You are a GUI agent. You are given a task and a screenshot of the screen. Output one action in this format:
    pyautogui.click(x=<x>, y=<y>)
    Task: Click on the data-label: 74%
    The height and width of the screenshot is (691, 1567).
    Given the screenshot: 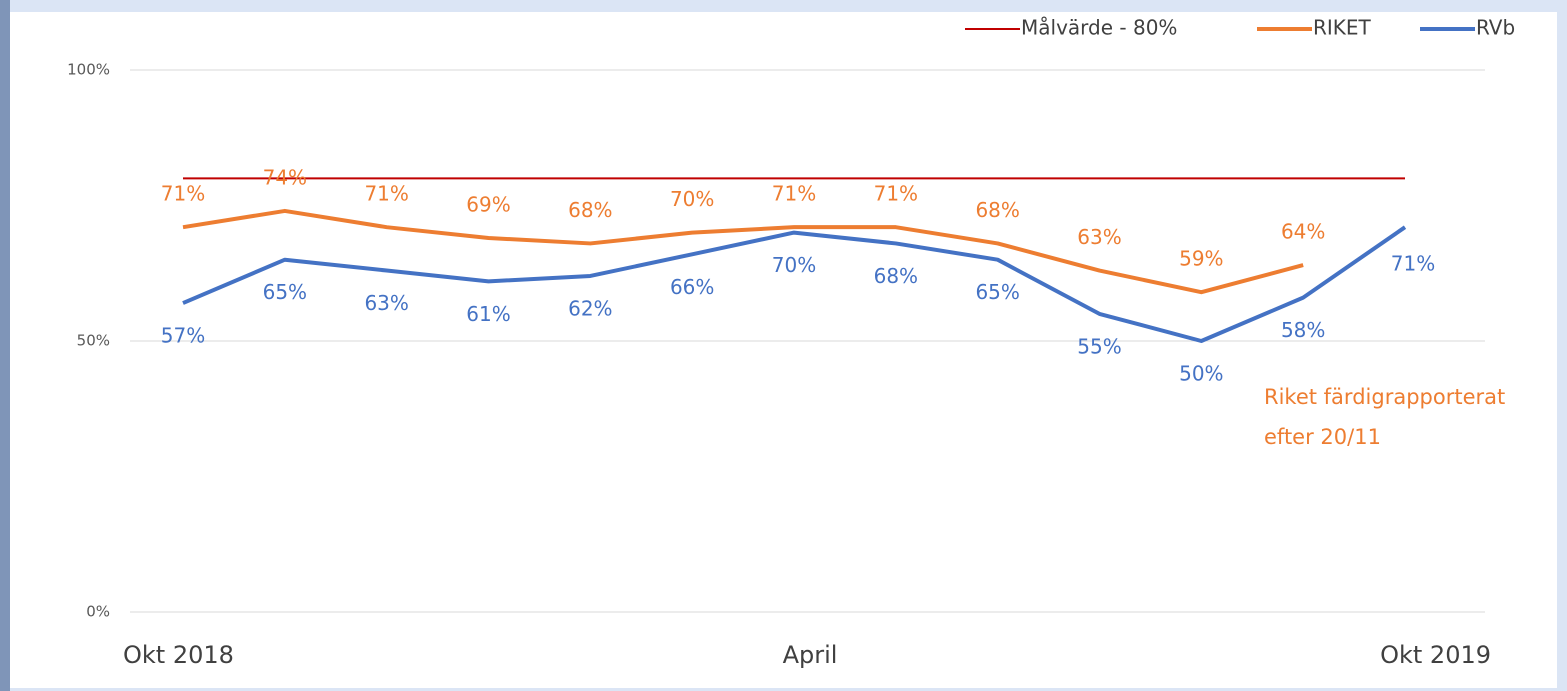 What is the action you would take?
    pyautogui.click(x=285, y=177)
    